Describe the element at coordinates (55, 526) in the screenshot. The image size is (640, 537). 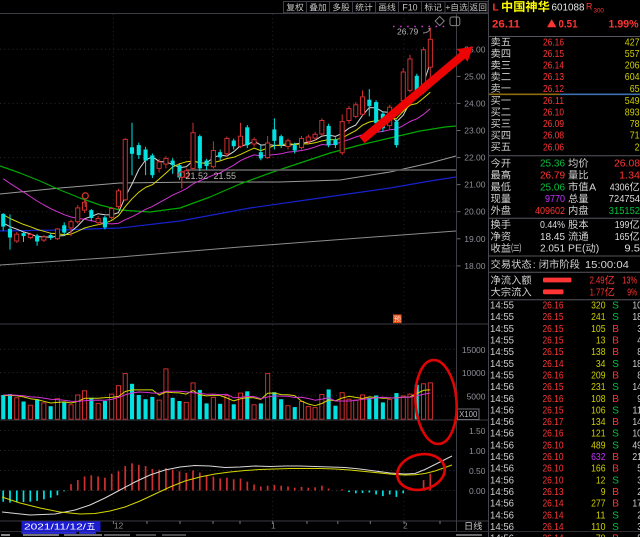
I see `svg-text: 2021/11/12/` at that location.